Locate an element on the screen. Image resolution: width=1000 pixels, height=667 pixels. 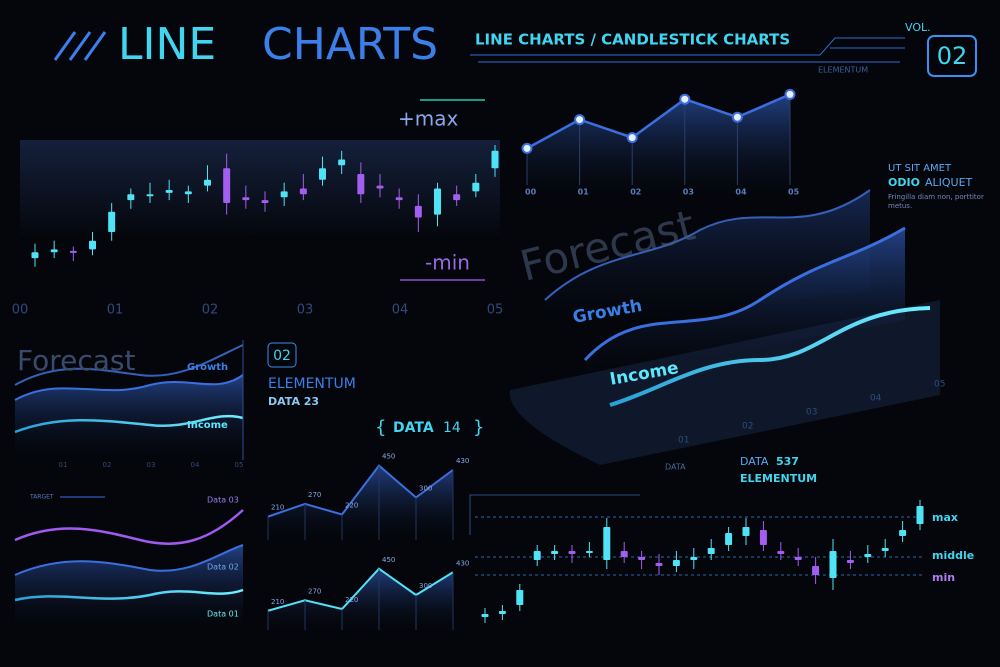
candle-band is located at coordinates (260, 187).